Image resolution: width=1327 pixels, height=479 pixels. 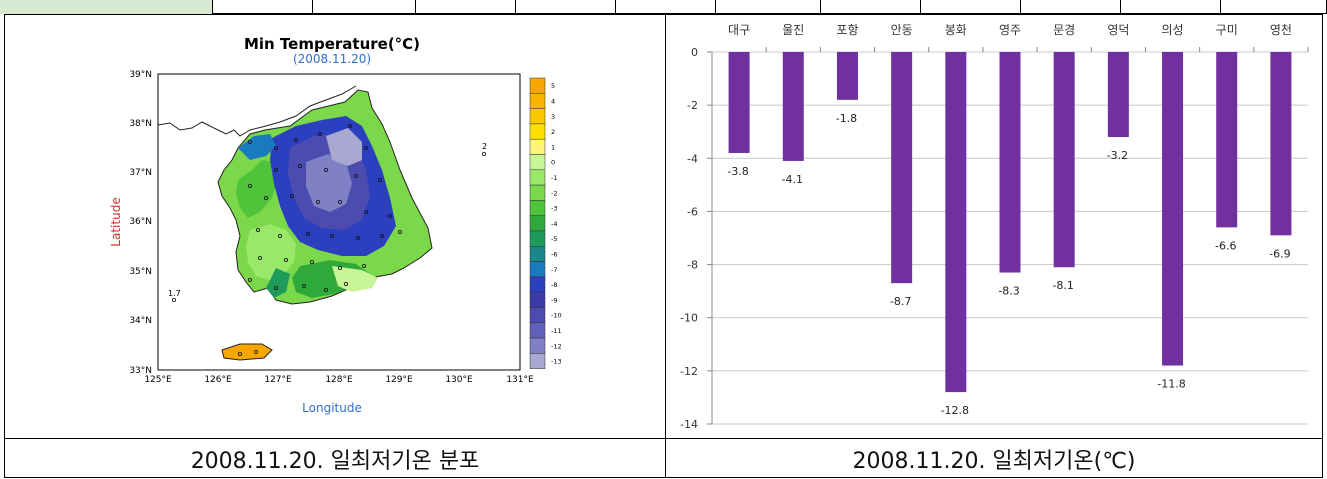 What do you see at coordinates (793, 30) in the screenshot?
I see `category-label: 울진` at bounding box center [793, 30].